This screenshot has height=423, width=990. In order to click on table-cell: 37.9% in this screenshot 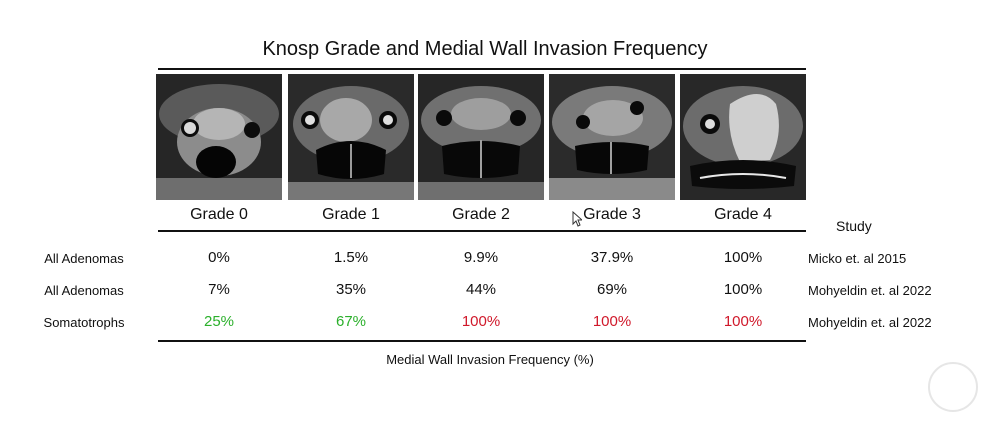, I will do `click(612, 257)`.